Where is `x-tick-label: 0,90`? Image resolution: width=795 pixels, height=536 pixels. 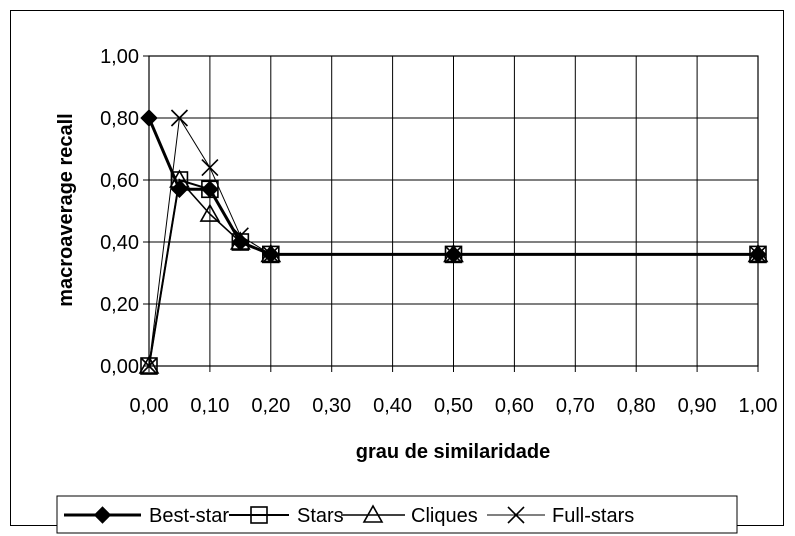
x-tick-label: 0,90 is located at coordinates (697, 406).